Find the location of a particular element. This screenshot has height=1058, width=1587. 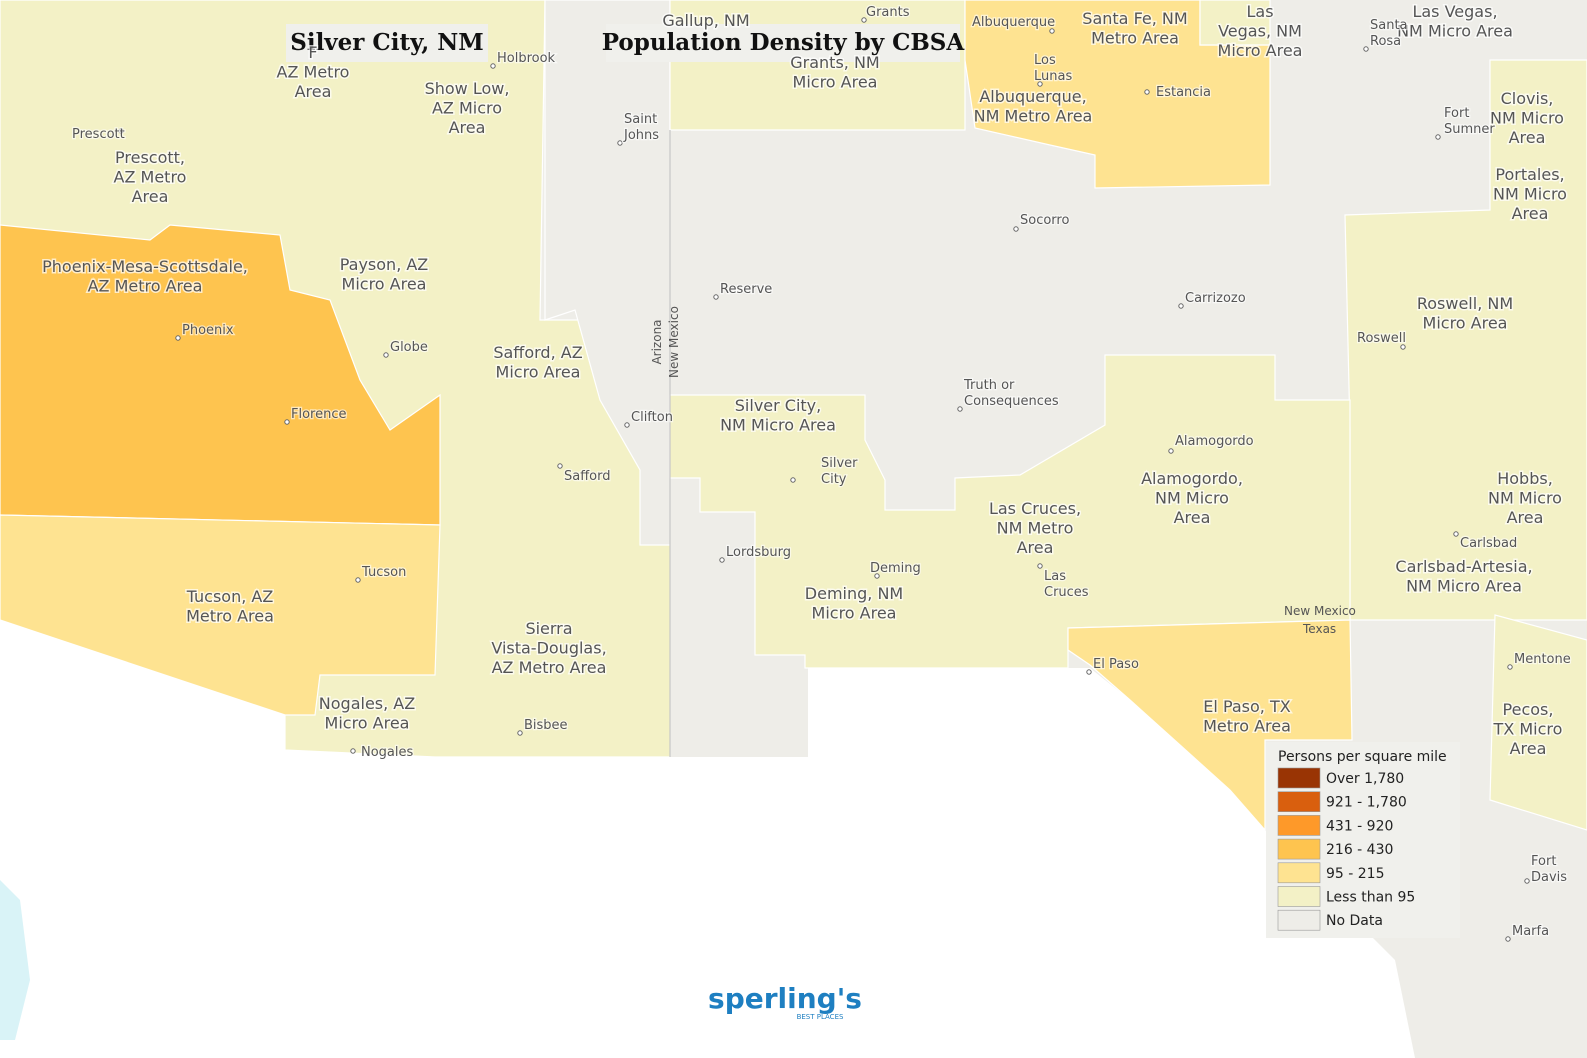

region-label: Carlsbad-Artesia, NM Micro Area is located at coordinates (1463, 576).